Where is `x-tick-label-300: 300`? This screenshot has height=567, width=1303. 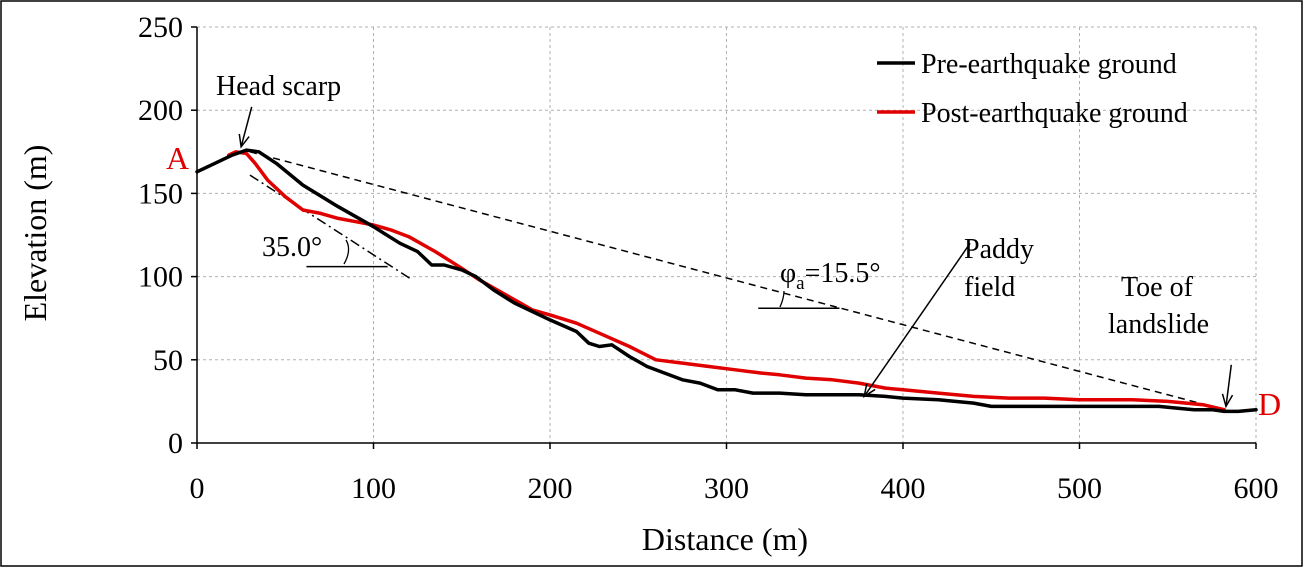 x-tick-label-300: 300 is located at coordinates (726, 488).